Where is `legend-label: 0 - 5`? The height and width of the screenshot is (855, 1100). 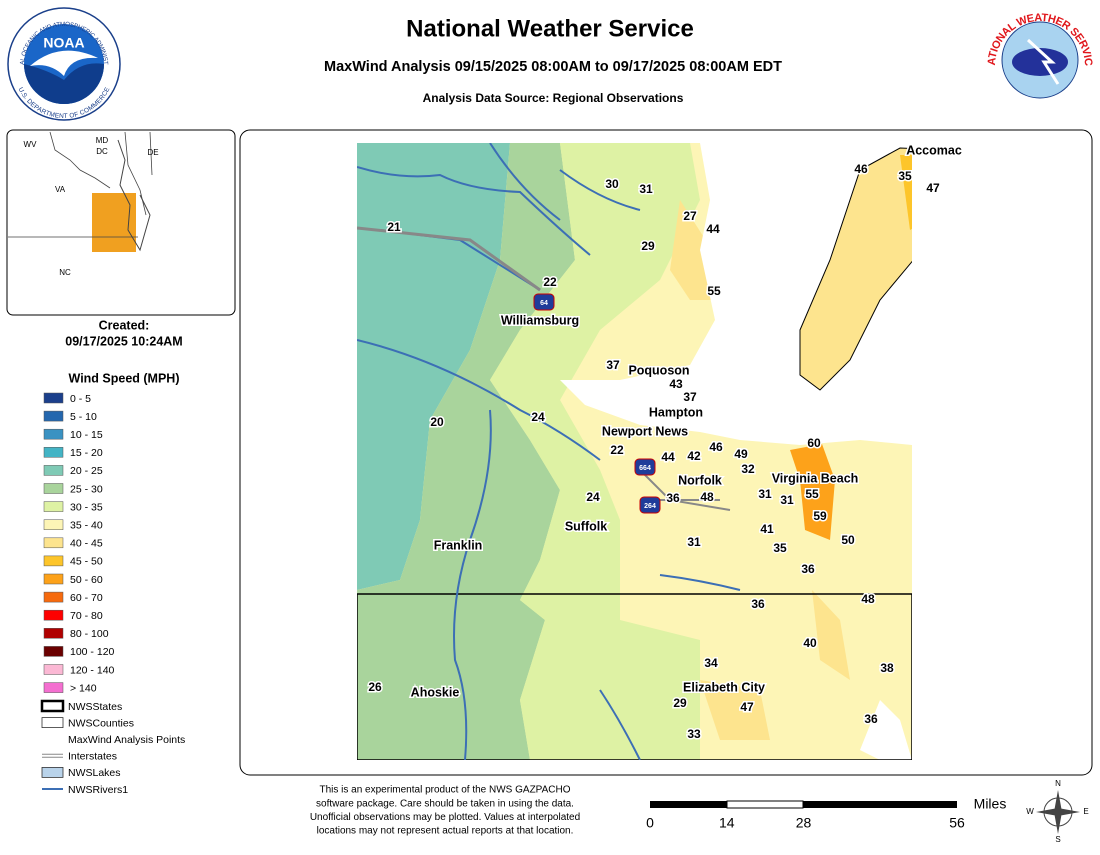
legend-label: 0 - 5 is located at coordinates (80, 399).